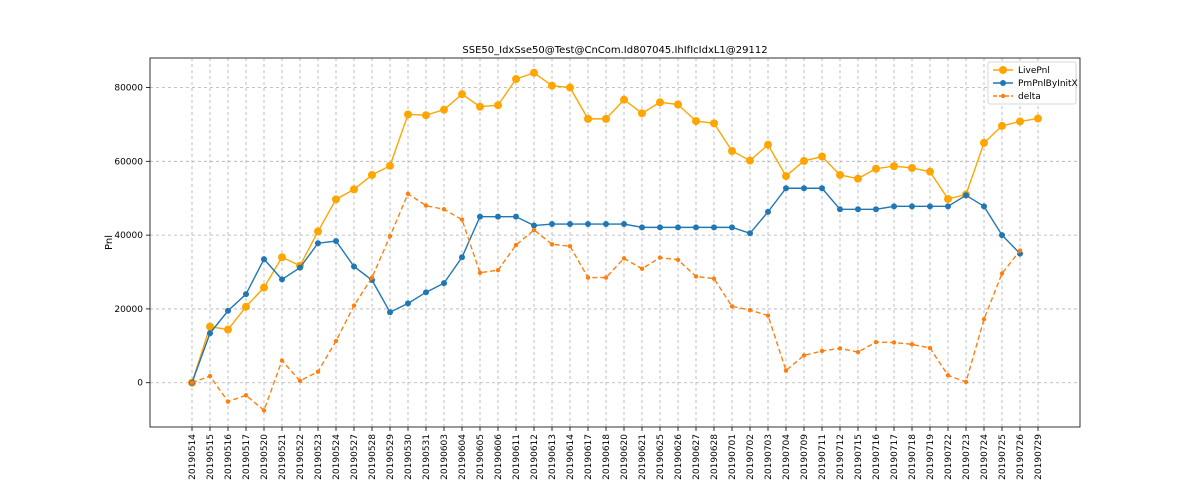  Describe the element at coordinates (625, 457) in the screenshot. I see `x-tick-label: 20190620` at that location.